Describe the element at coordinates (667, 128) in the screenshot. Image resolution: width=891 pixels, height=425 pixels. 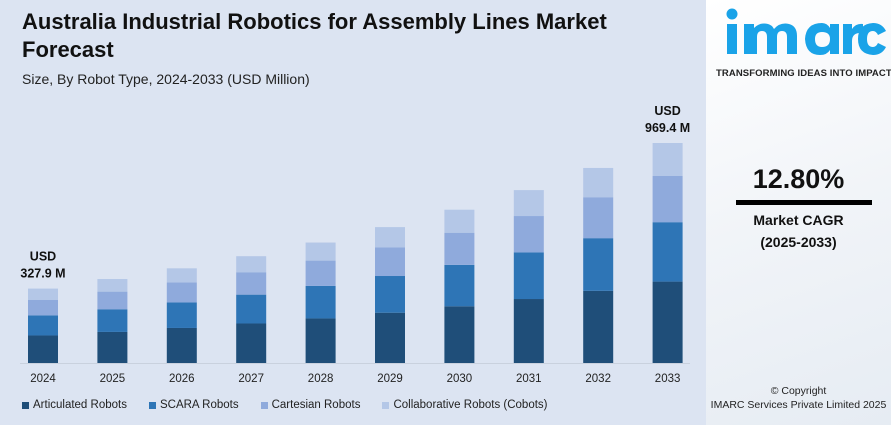
I see `total-annotation: 969.4 M` at that location.